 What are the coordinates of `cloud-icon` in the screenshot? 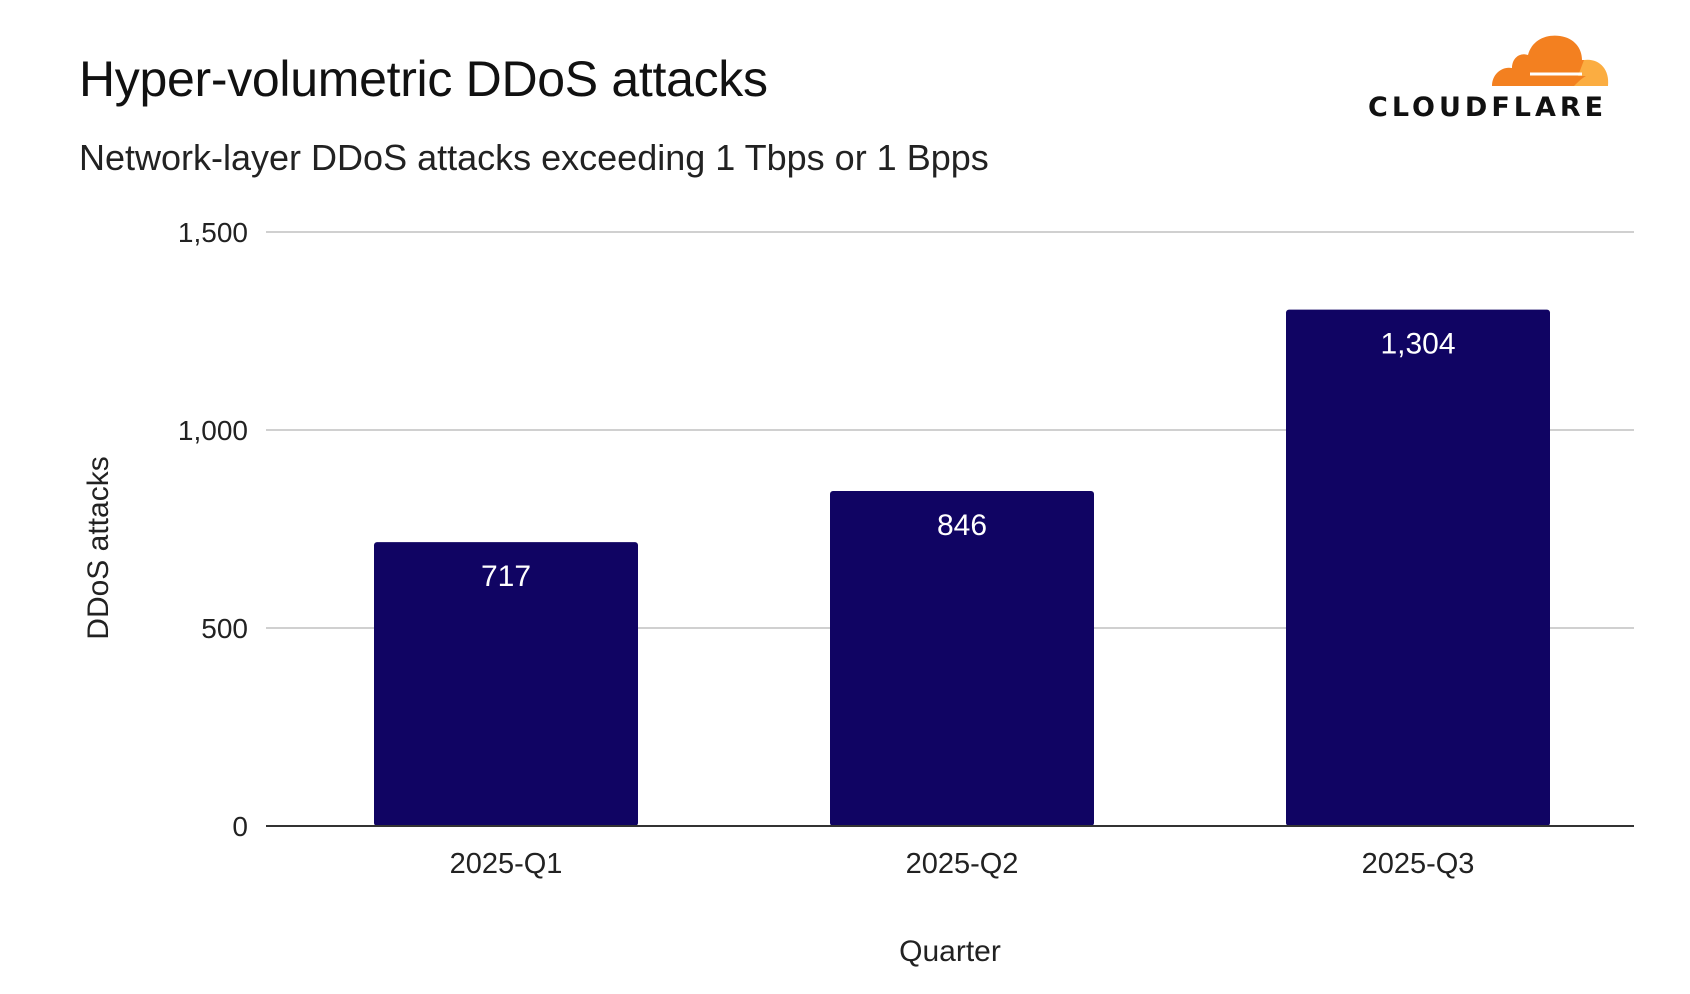 It's located at (1550, 60).